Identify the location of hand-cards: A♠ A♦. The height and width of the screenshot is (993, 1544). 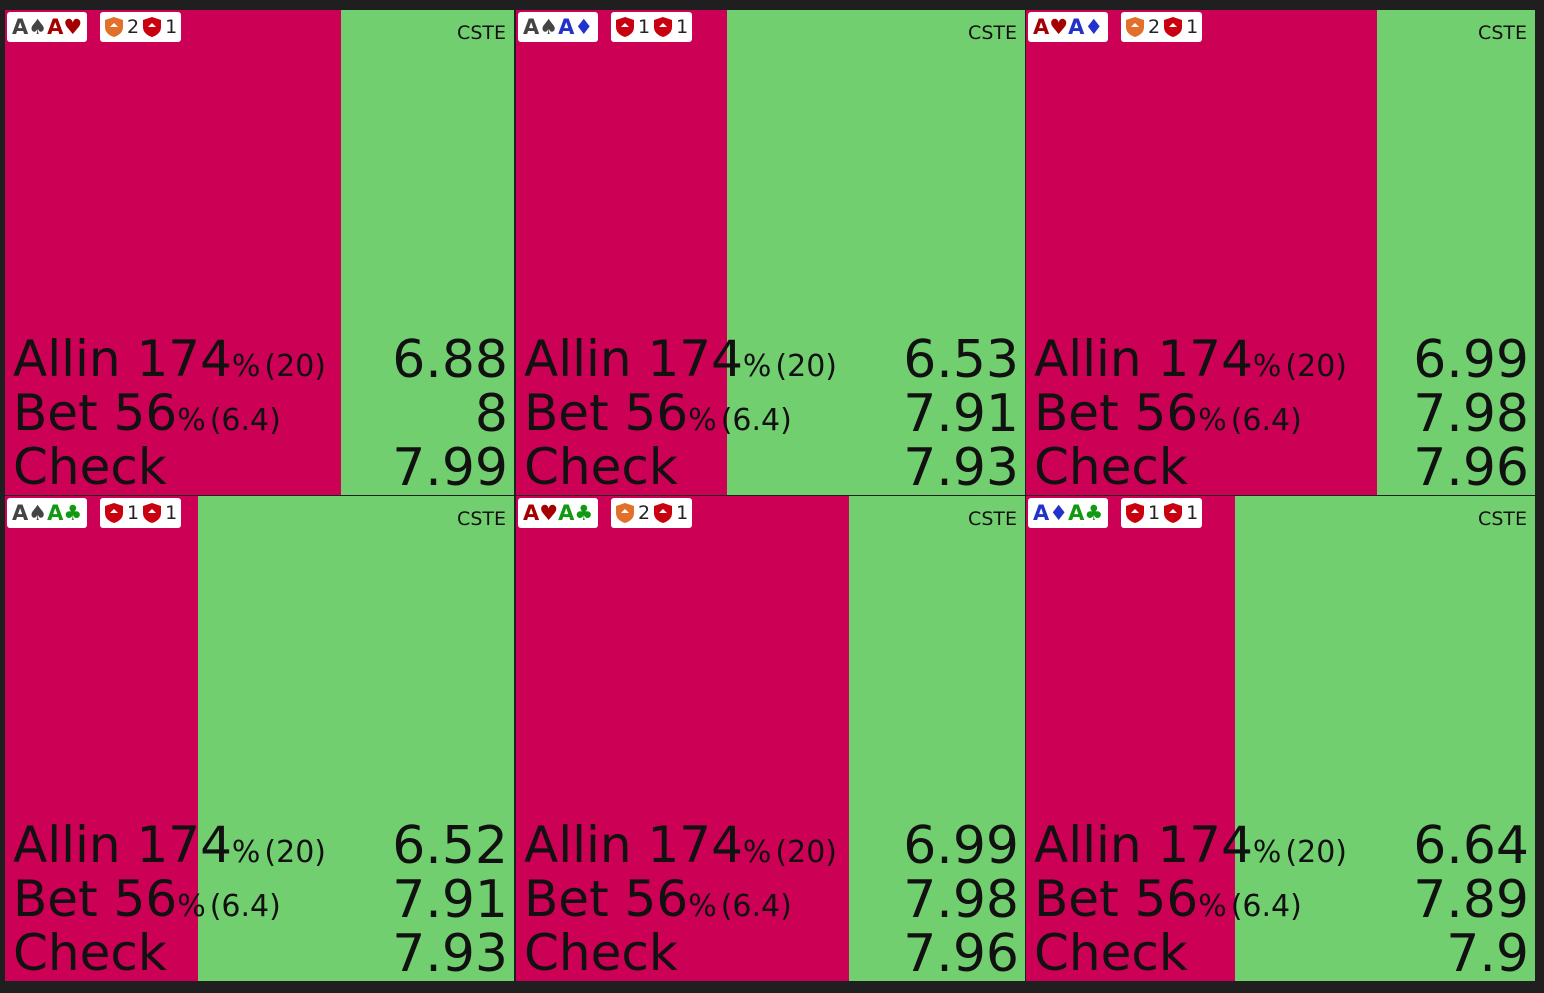
(558, 27).